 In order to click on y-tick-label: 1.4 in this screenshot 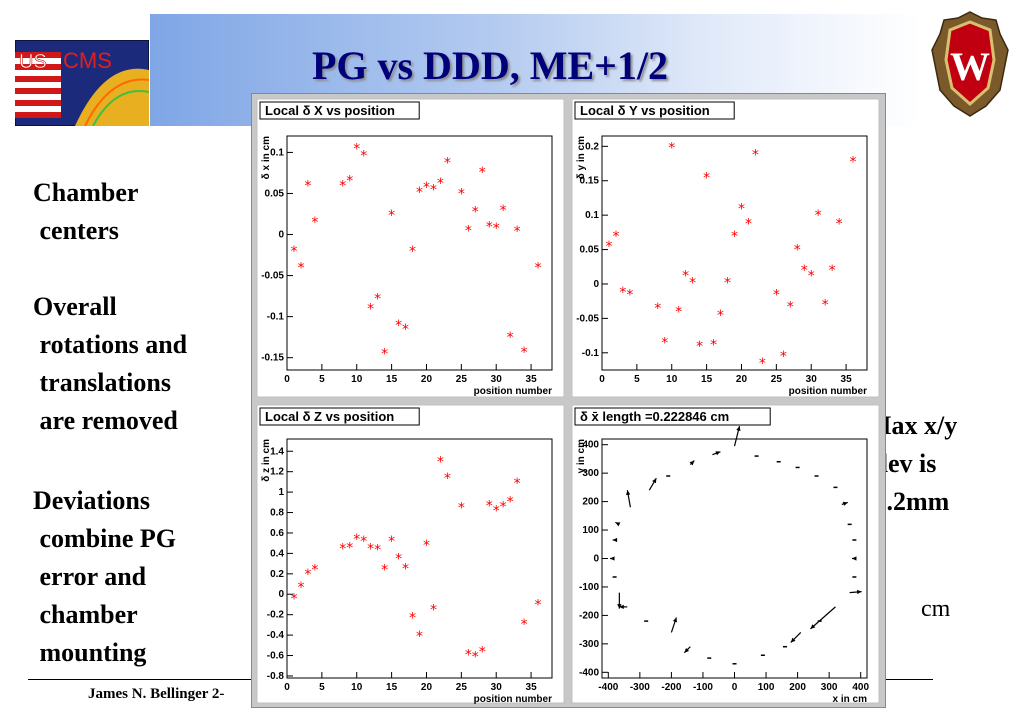, I will do `click(277, 451)`.